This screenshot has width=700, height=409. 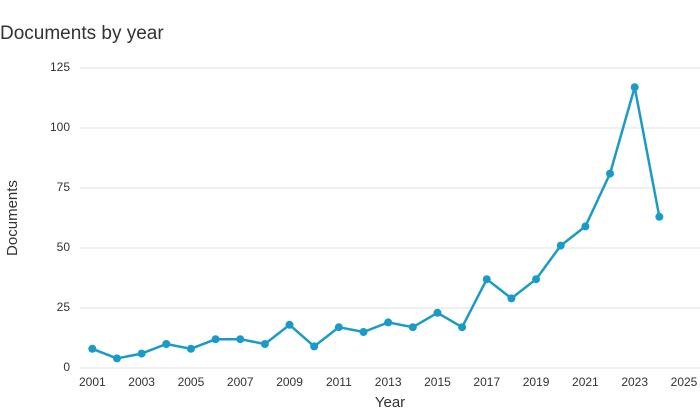 What do you see at coordinates (64, 307) in the screenshot?
I see `y-tick-label: 25` at bounding box center [64, 307].